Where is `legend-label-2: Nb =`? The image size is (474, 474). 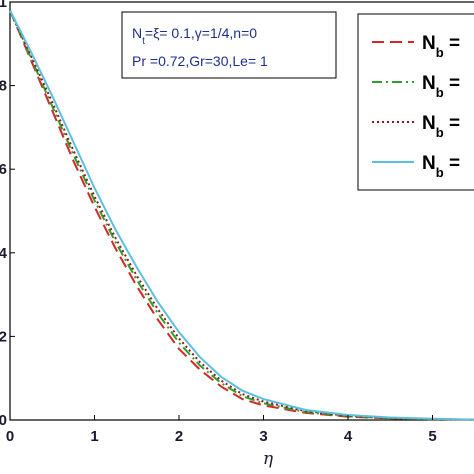 legend-label-2: Nb = is located at coordinates (441, 86).